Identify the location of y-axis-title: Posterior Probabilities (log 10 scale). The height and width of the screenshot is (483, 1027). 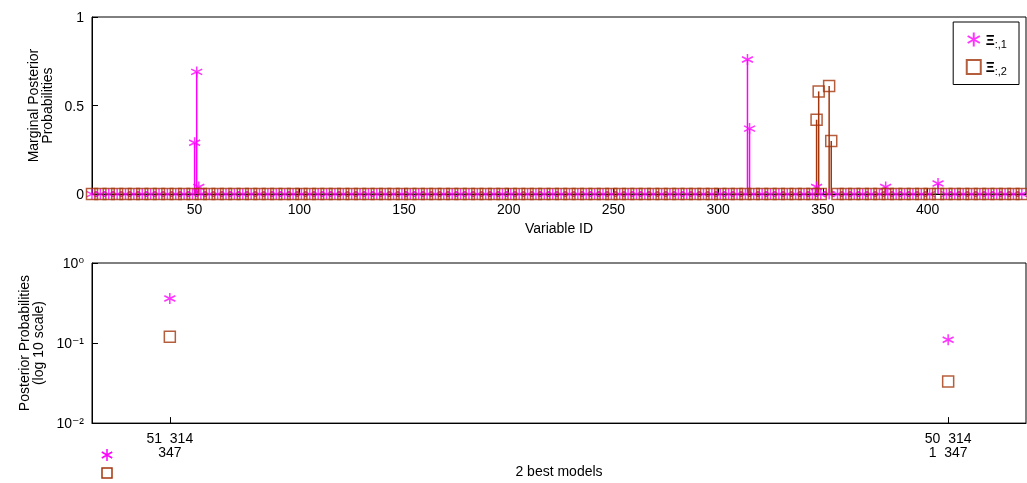
(31, 343).